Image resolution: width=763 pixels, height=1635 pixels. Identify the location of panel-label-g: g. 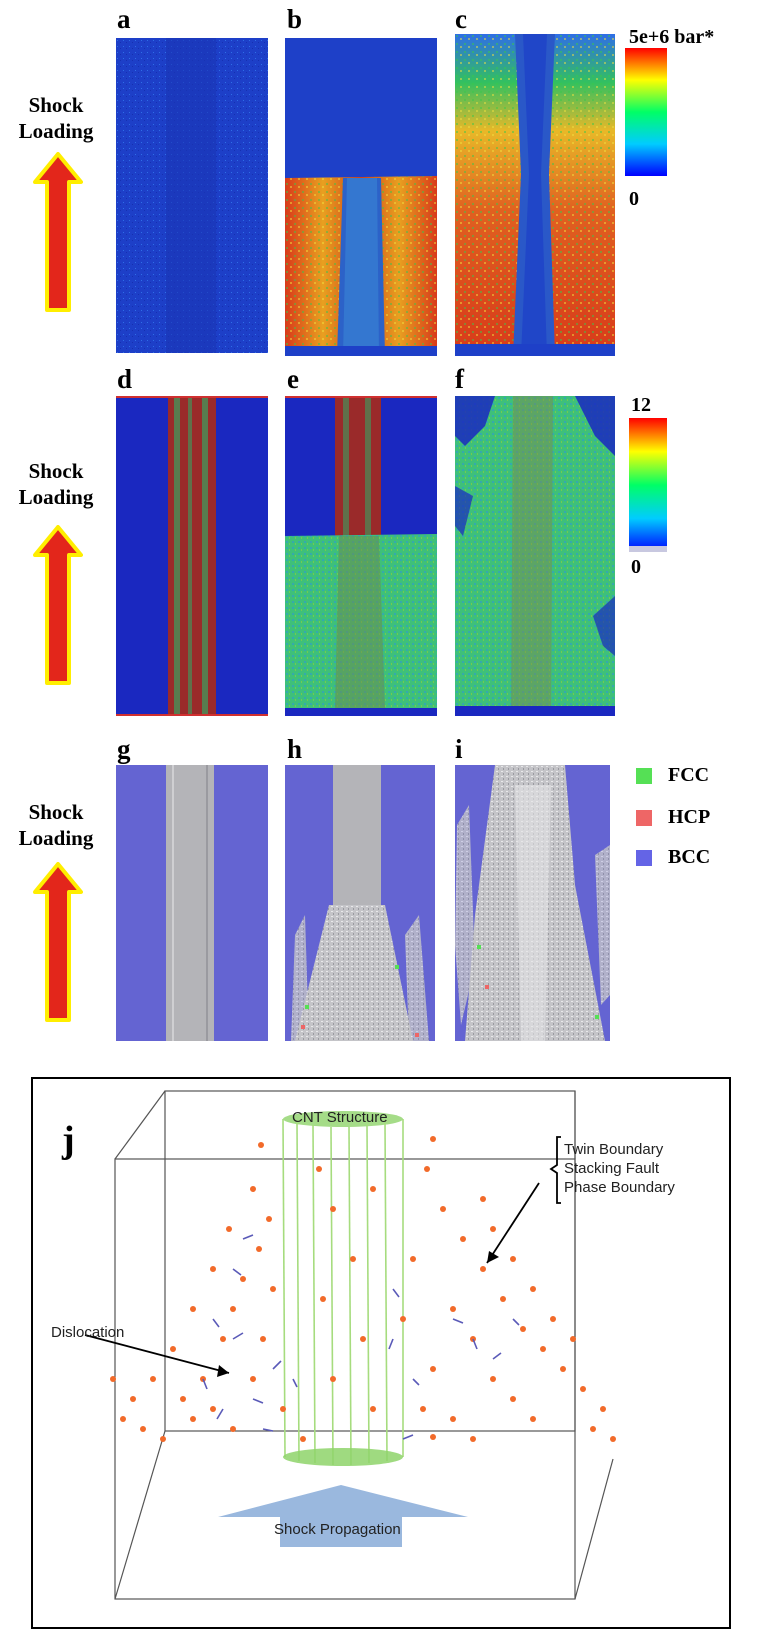
(124, 749).